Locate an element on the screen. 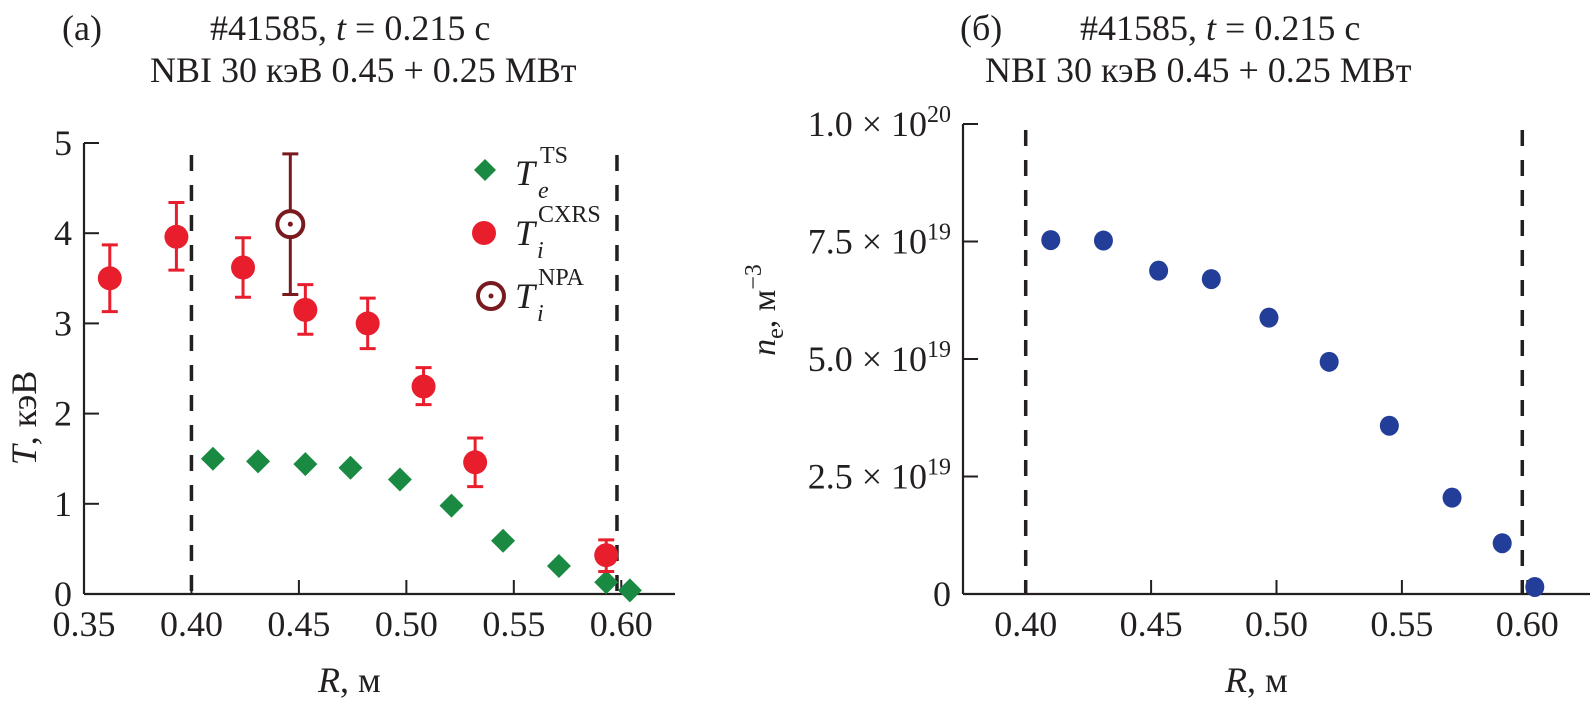 This screenshot has height=703, width=1590. x-tick-label: 0.35 is located at coordinates (84, 624).